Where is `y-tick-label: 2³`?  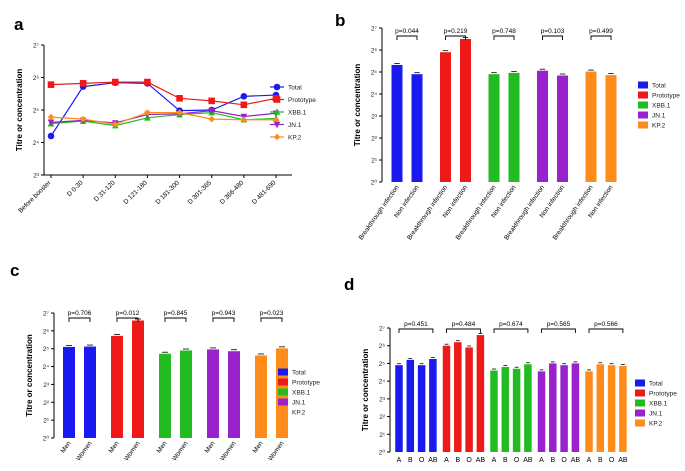
y-tick-label: 2³ is located at coordinates (36, 176).